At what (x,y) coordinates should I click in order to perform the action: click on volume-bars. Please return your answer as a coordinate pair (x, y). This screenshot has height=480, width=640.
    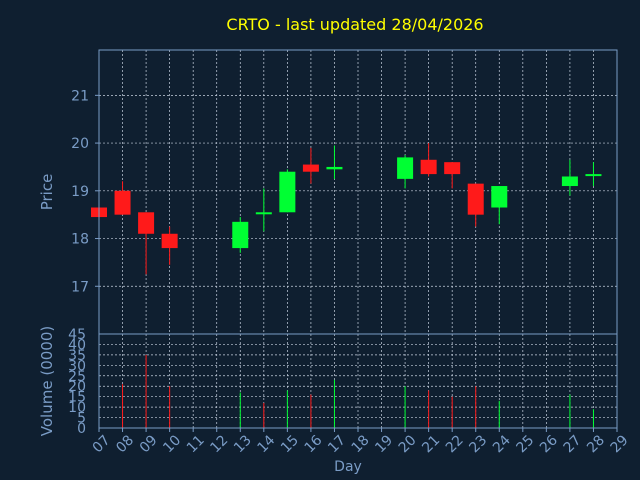
    Looking at the image, I should click on (358, 391).